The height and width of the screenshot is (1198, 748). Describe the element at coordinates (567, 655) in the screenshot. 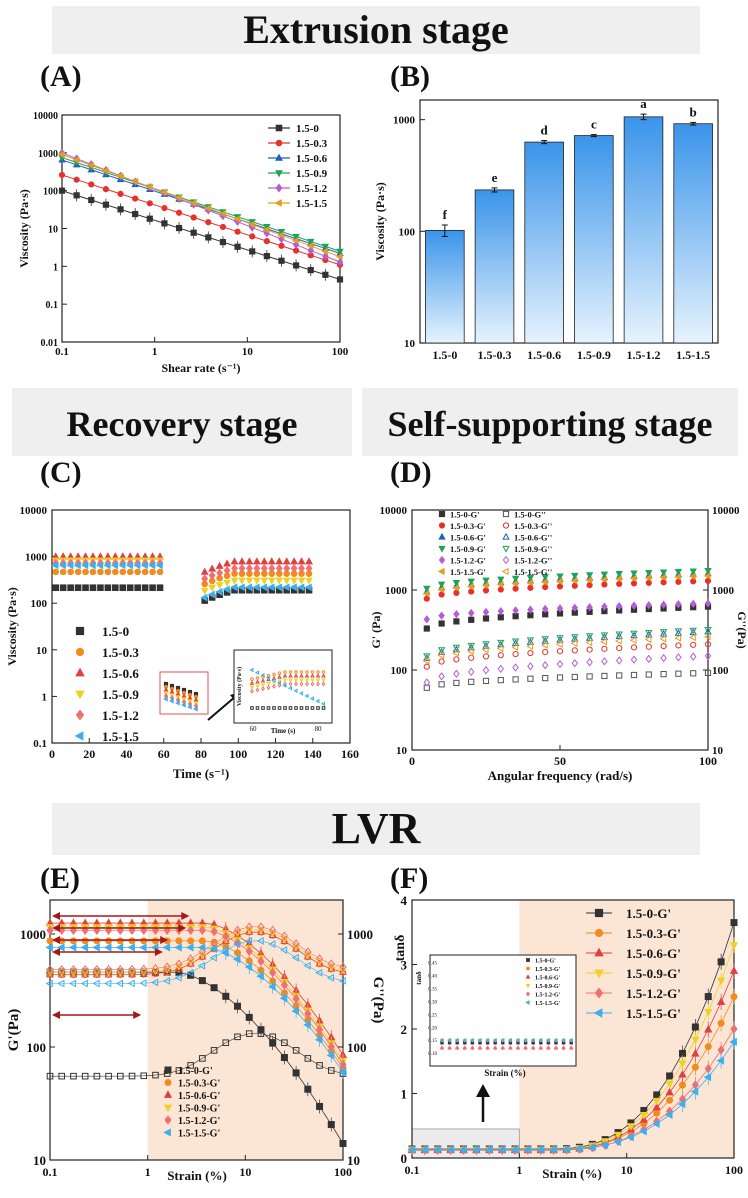

I see `series-d-1.5-0.3-G''` at that location.